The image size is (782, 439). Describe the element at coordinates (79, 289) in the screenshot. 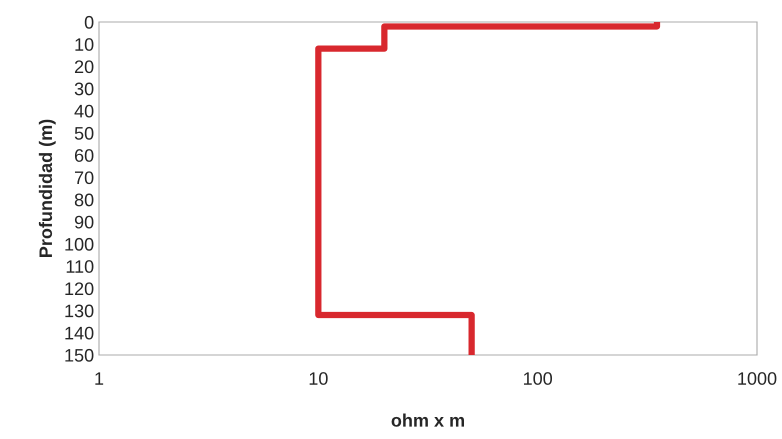

I see `y-tick-label: 120` at that location.